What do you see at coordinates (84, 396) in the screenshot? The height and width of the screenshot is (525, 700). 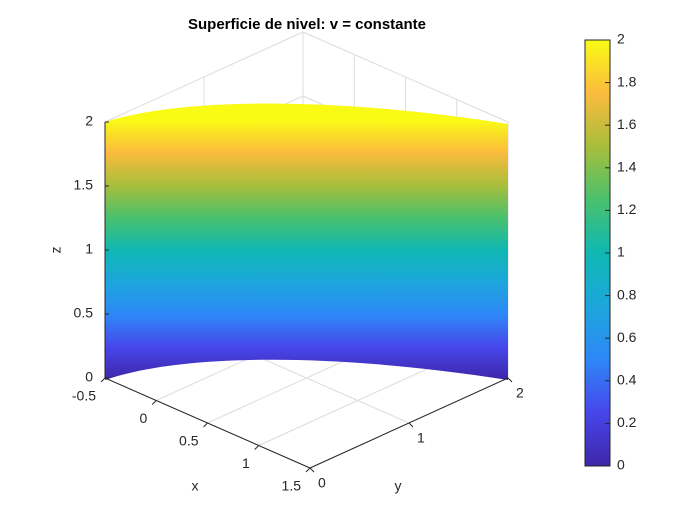 I see `x-tick-label: -0.5` at bounding box center [84, 396].